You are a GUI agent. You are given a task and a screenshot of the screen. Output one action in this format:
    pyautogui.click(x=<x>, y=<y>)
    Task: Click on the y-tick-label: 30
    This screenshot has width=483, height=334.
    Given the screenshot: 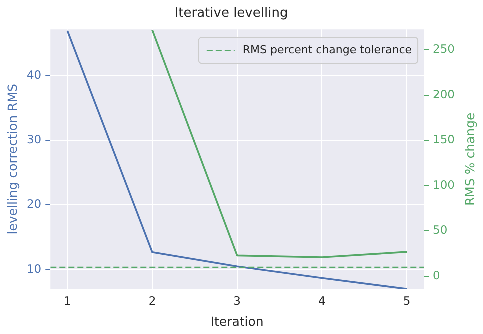 What is the action you would take?
    pyautogui.click(x=34, y=139)
    